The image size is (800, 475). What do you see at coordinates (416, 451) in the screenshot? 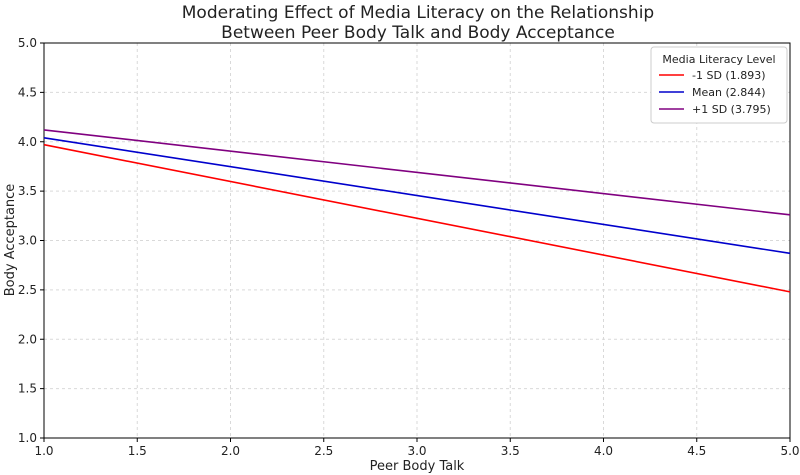
I see `x-tick-label: 3.0` at bounding box center [416, 451].